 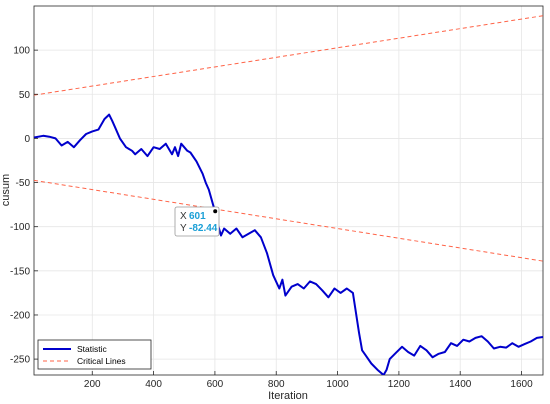 What do you see at coordinates (183, 228) in the screenshot?
I see `data-tip-y-key: Y` at bounding box center [183, 228].